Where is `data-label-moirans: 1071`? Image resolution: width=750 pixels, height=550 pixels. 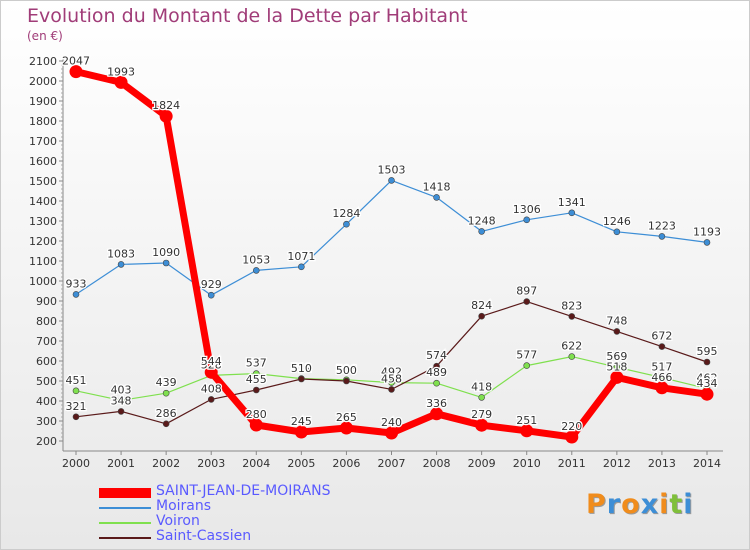 data-label-moirans: 1071 is located at coordinates (301, 256).